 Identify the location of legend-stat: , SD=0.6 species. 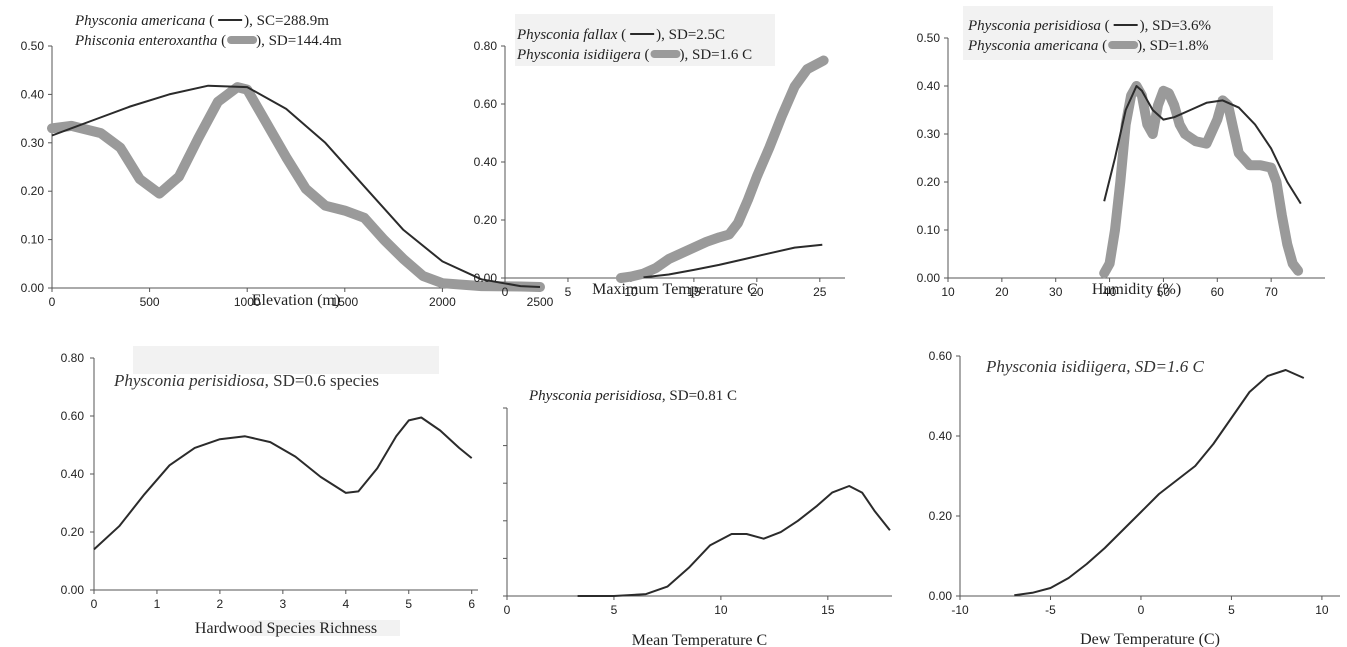
(322, 380).